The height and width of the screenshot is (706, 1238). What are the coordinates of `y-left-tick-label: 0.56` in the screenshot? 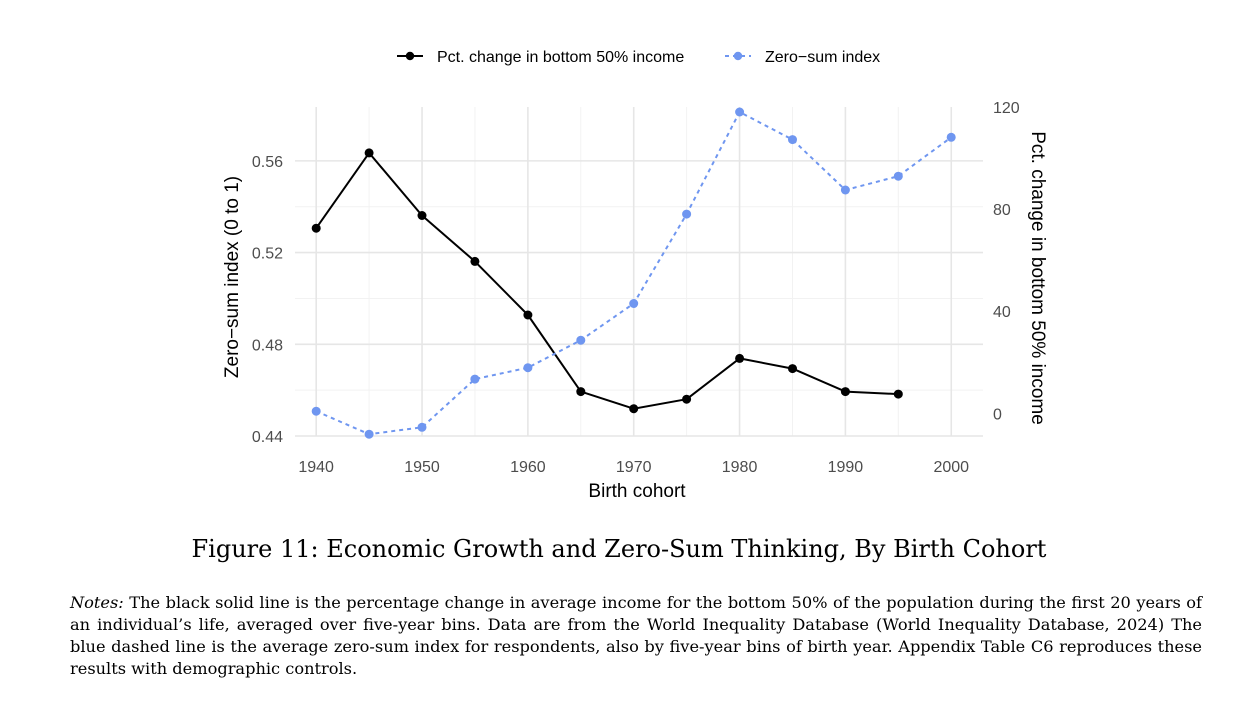 It's located at (267, 162).